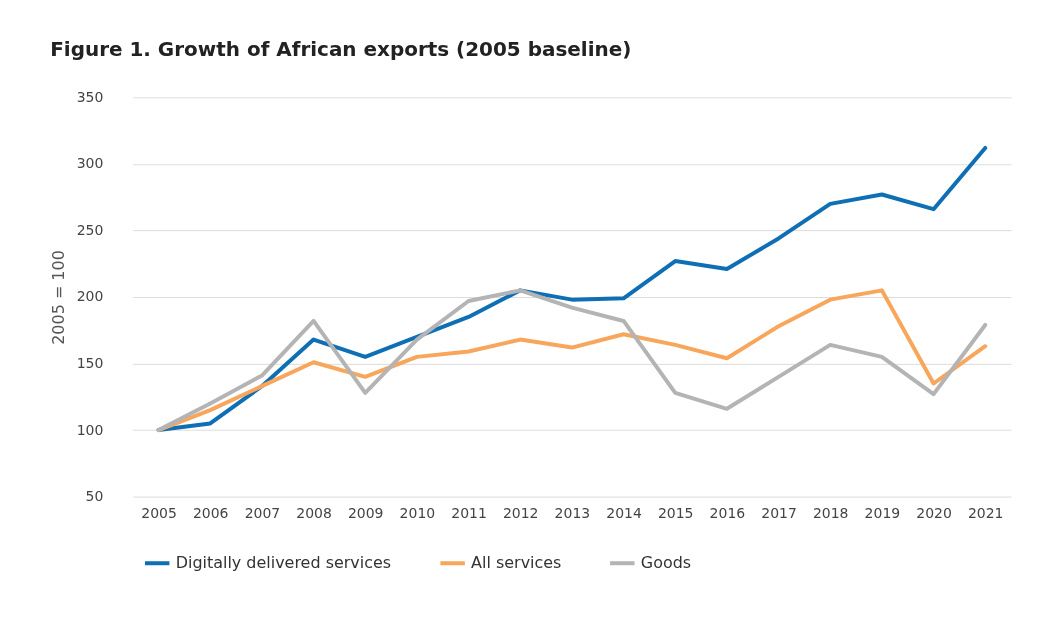 The image size is (1041, 626). What do you see at coordinates (341, 49) in the screenshot?
I see `chart-title: Figure 1. Growth of African exports (2005 baseline)` at bounding box center [341, 49].